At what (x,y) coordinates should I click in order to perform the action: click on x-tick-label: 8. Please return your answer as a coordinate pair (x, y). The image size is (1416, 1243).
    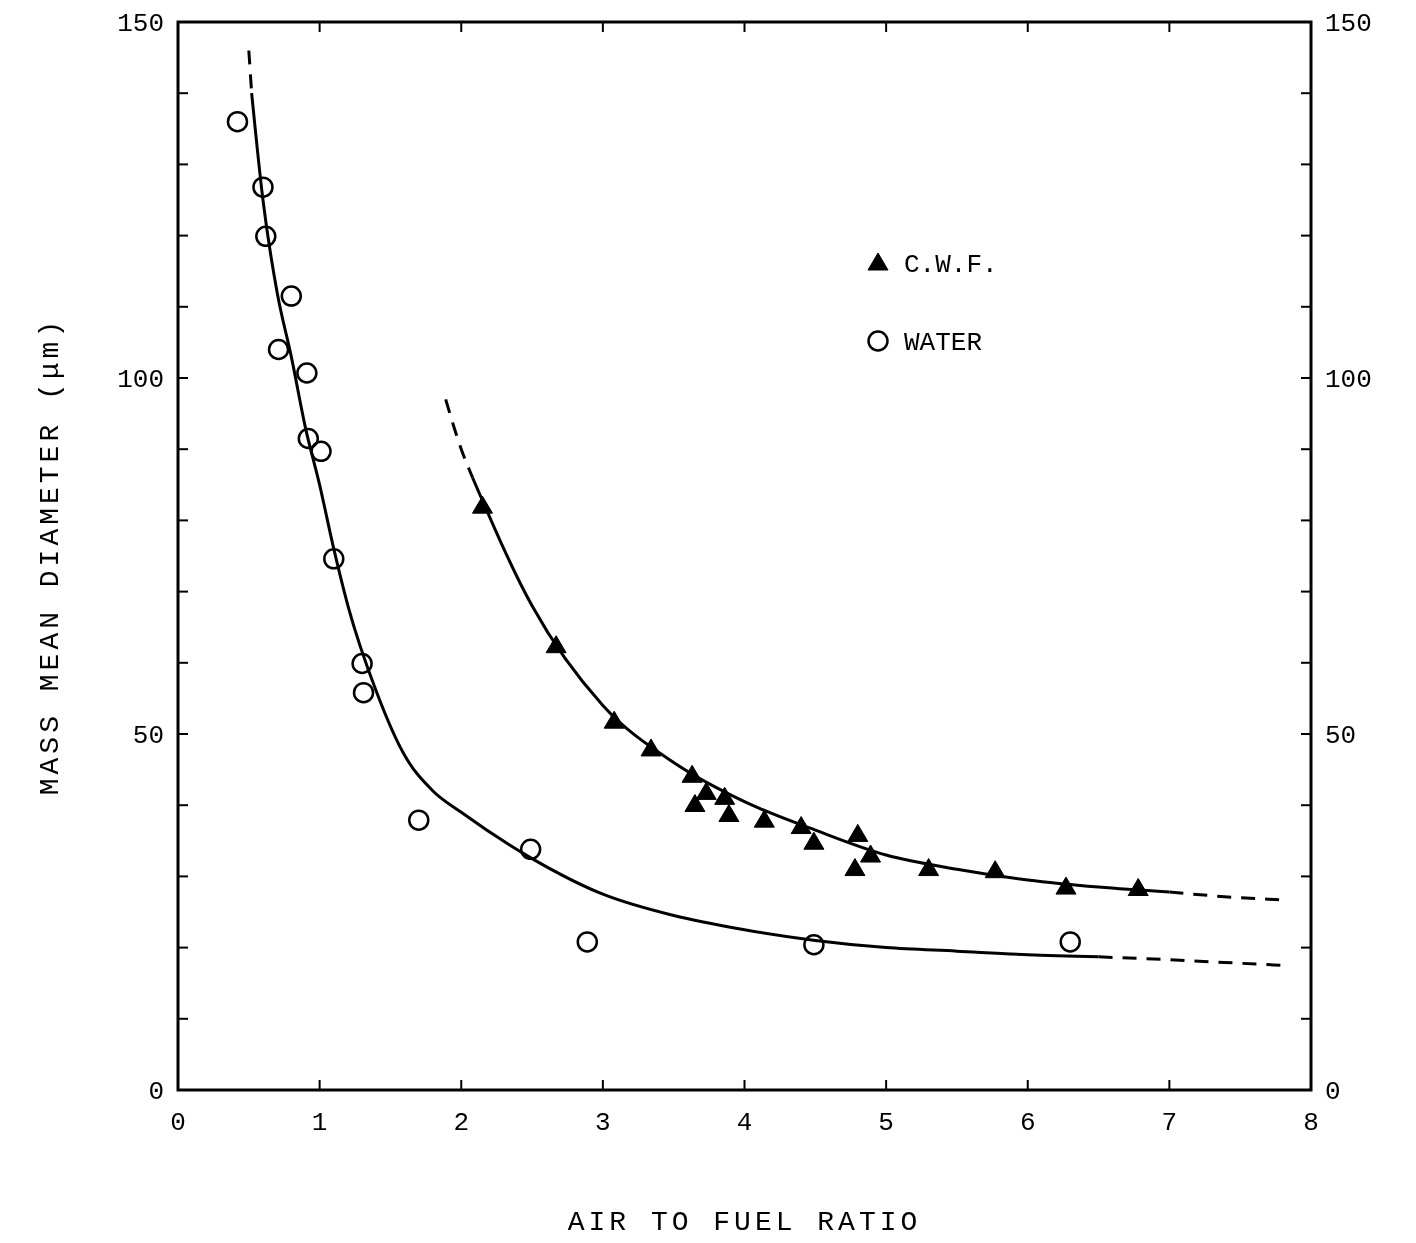
    Looking at the image, I should click on (1311, 1123).